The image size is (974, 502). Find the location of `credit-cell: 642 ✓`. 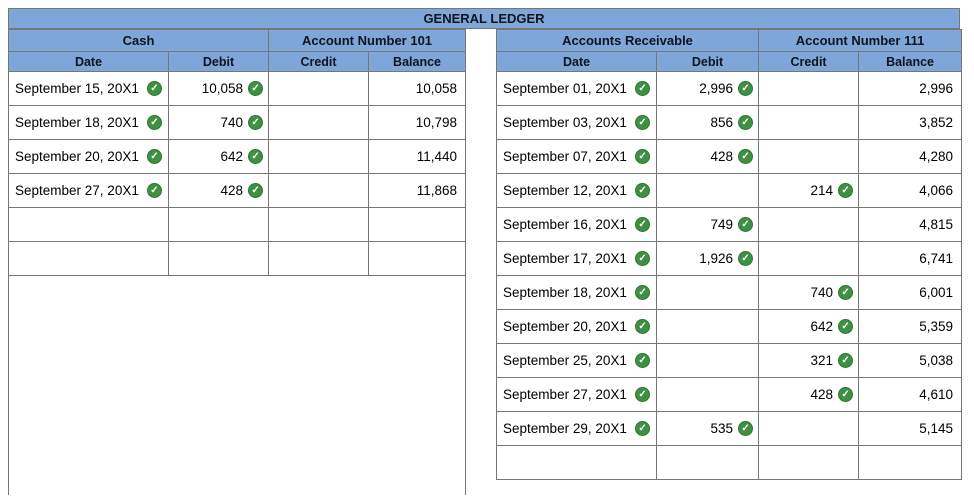

credit-cell: 642 ✓ is located at coordinates (809, 326).